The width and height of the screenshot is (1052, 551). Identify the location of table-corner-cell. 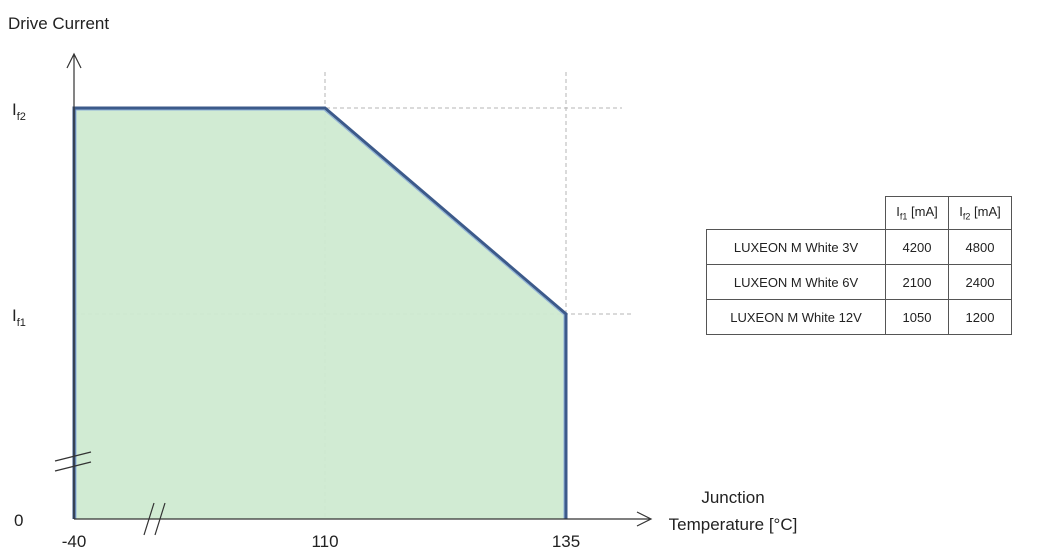
(796, 213).